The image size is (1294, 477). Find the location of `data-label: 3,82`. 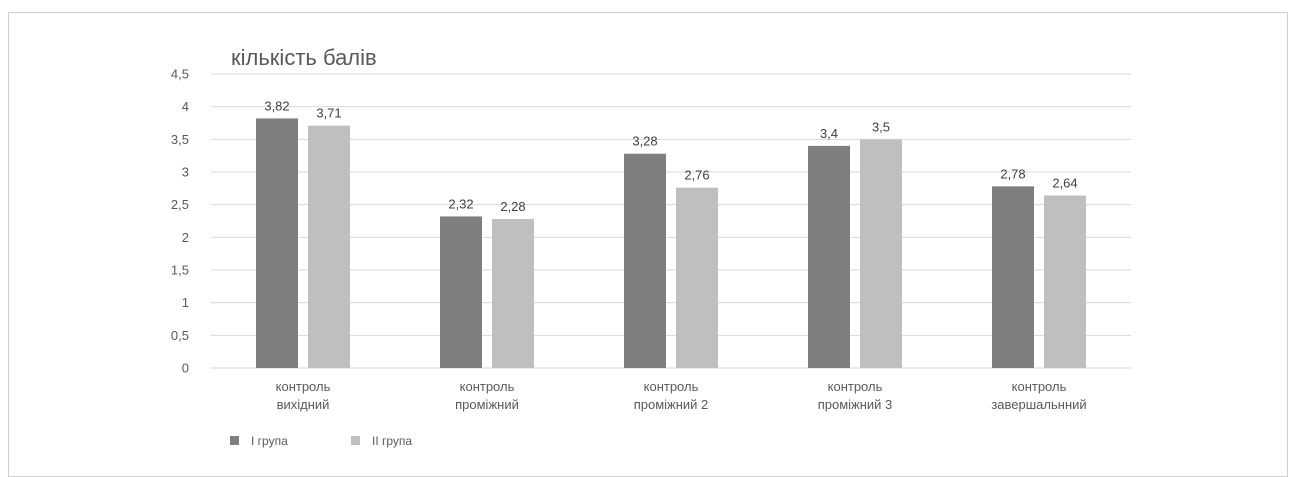

data-label: 3,82 is located at coordinates (276, 105).